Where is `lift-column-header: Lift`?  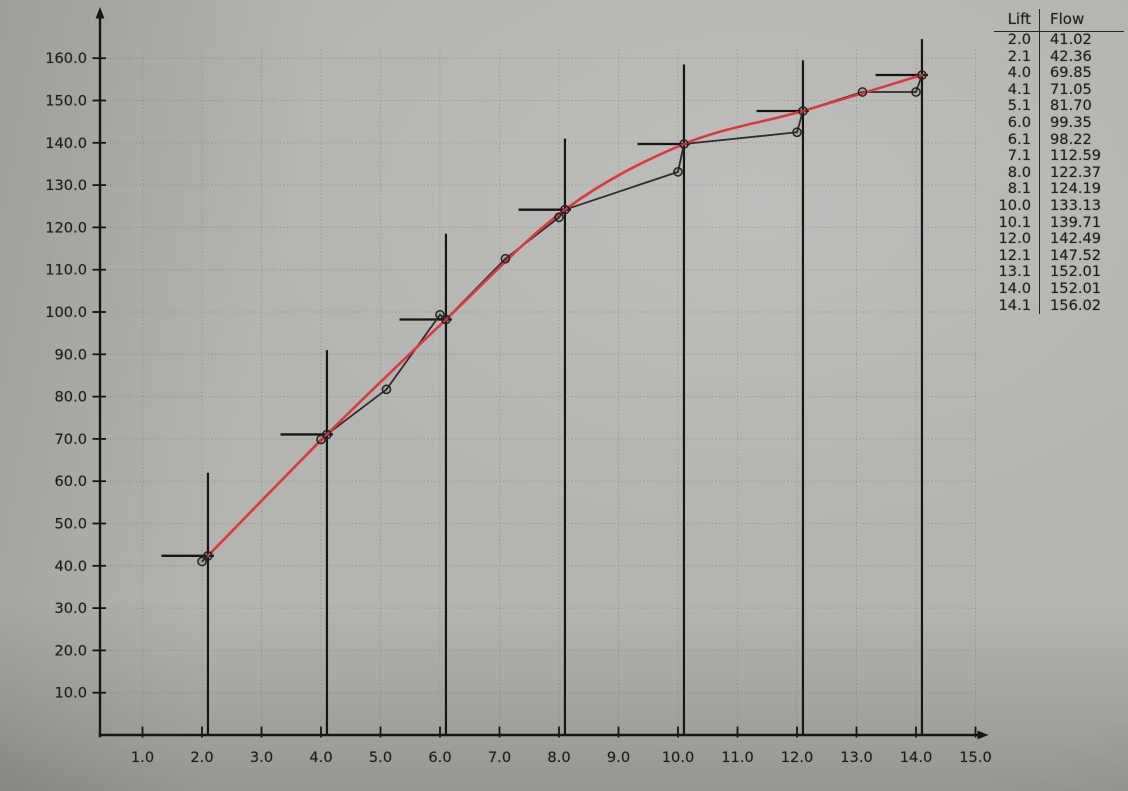 lift-column-header: Lift is located at coordinates (1017, 20).